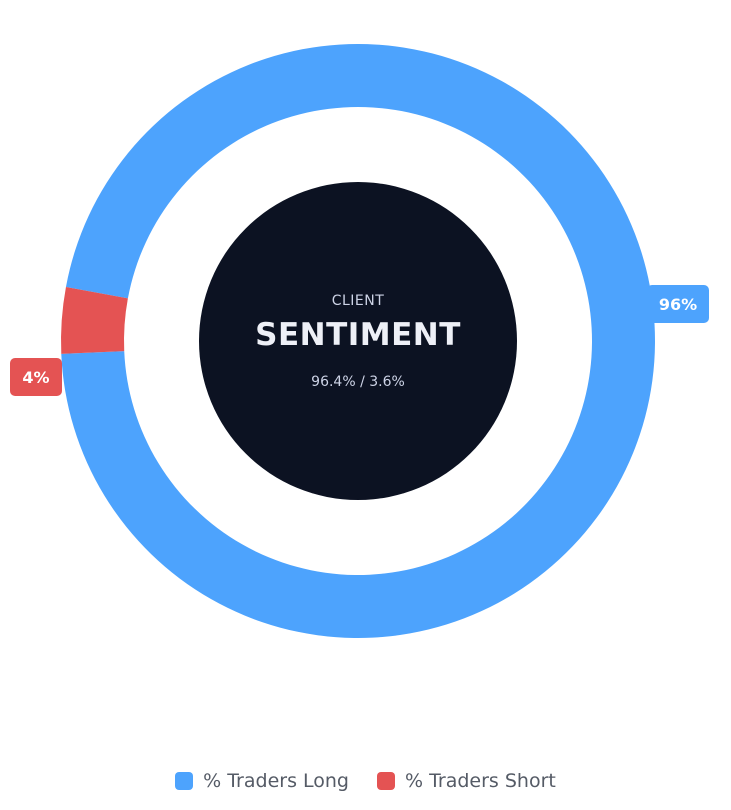  I want to click on data-label-short-badge, so click(36, 377).